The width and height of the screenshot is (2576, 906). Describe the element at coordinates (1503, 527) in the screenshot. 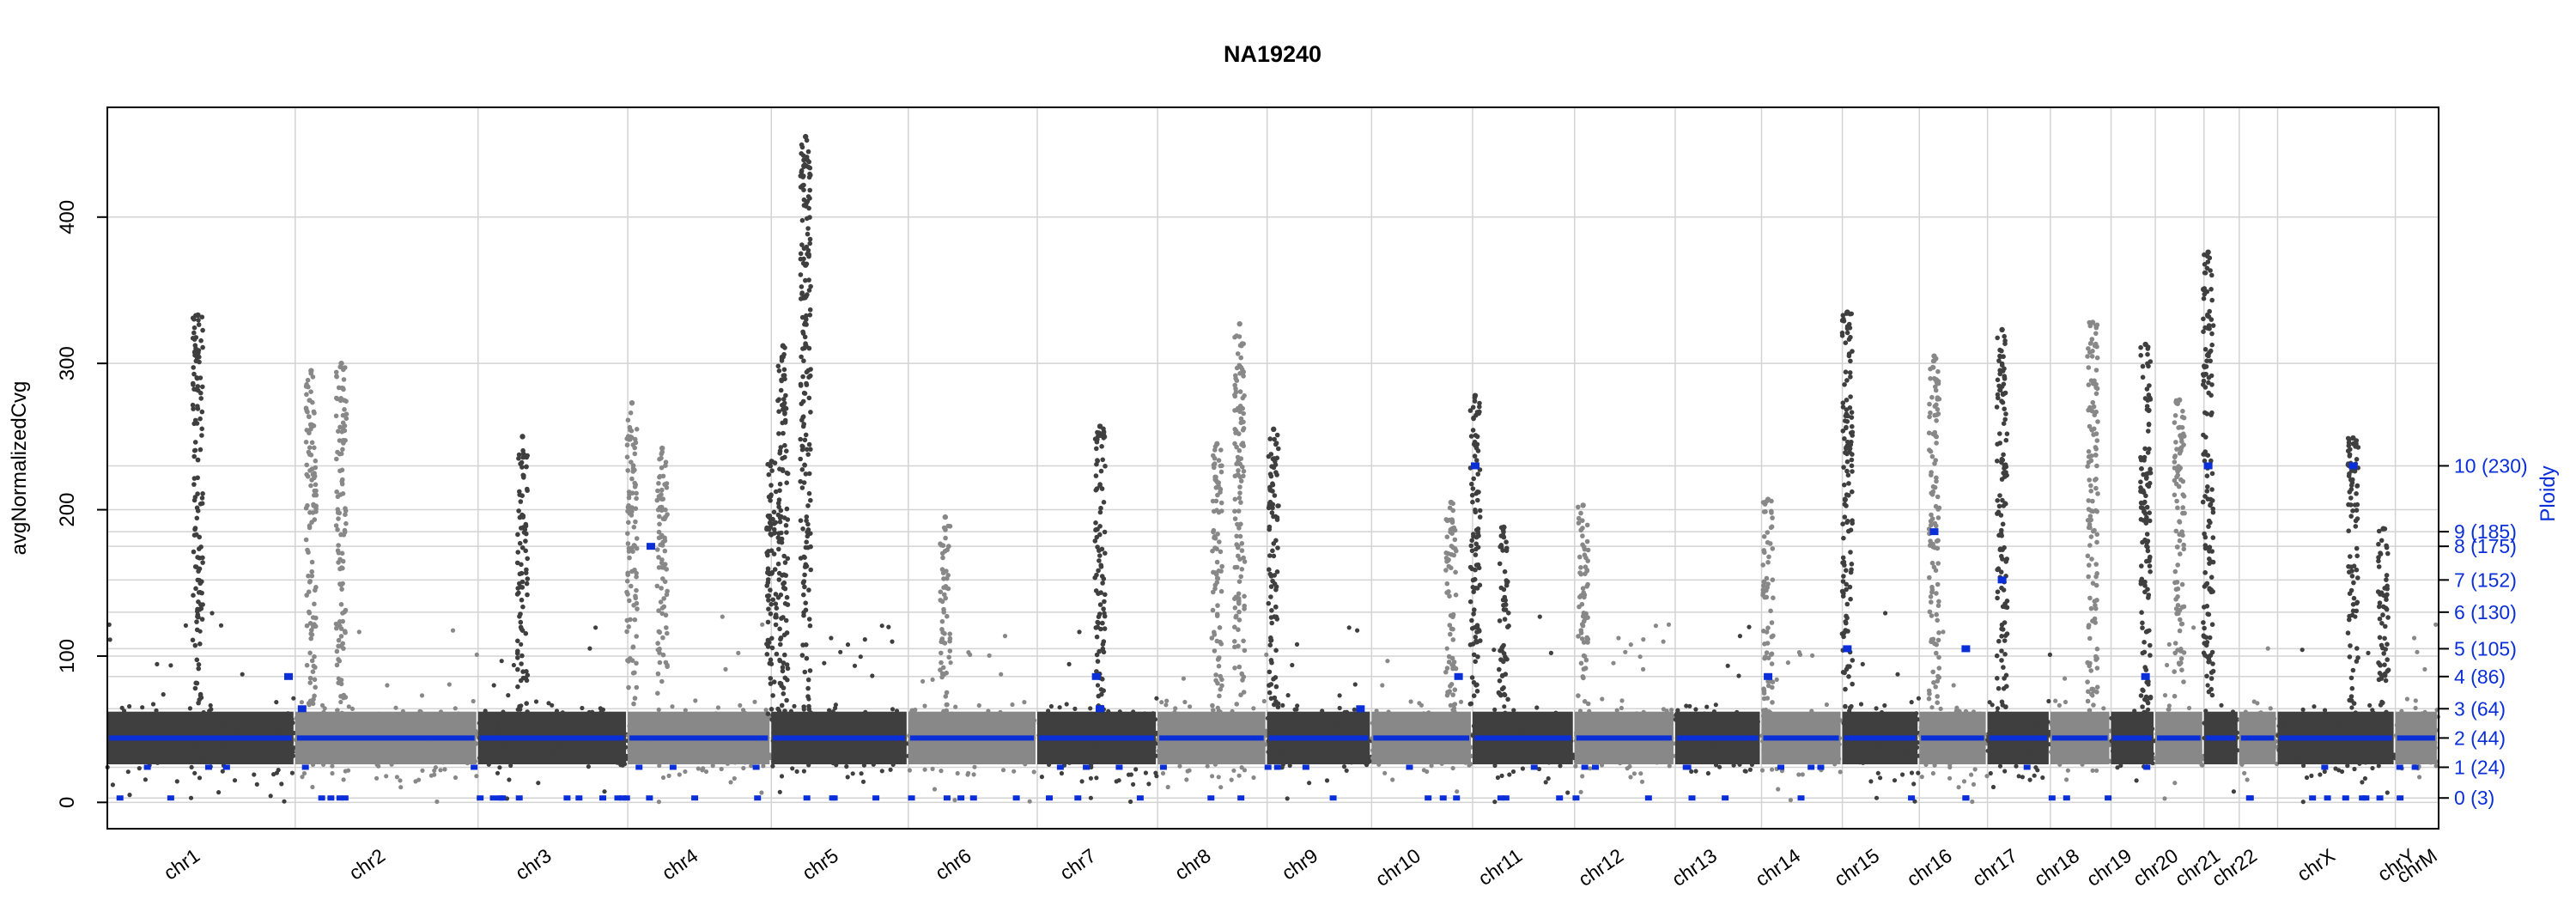

I see `peak-max-point` at that location.